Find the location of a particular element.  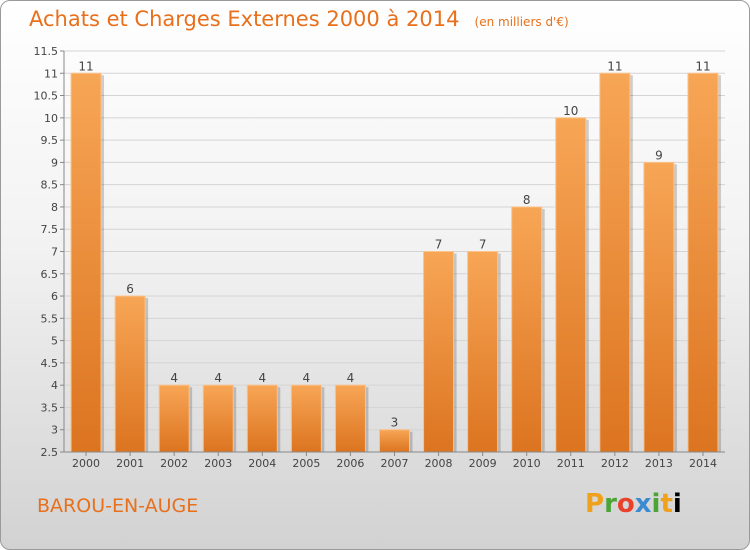

y-tick-label: 11.5 is located at coordinates (46, 51).